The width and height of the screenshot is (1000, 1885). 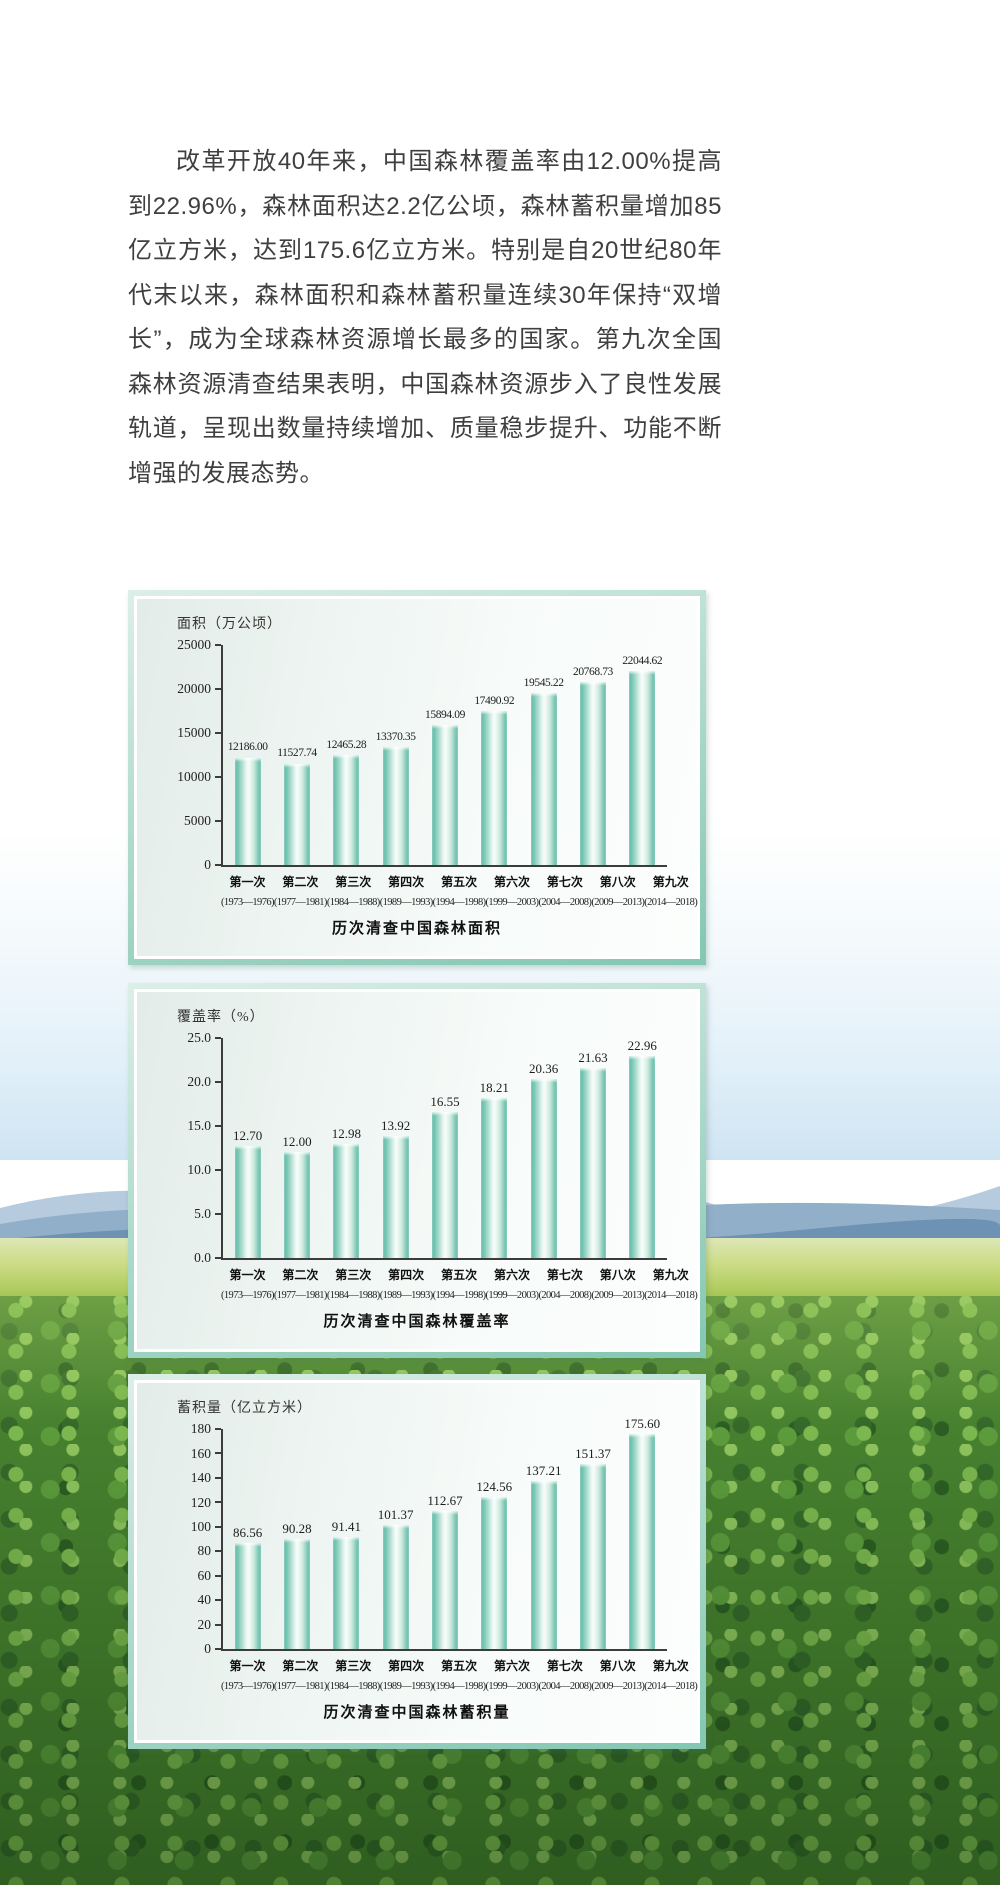 I want to click on bar-column: 15894.09, so click(x=444, y=755).